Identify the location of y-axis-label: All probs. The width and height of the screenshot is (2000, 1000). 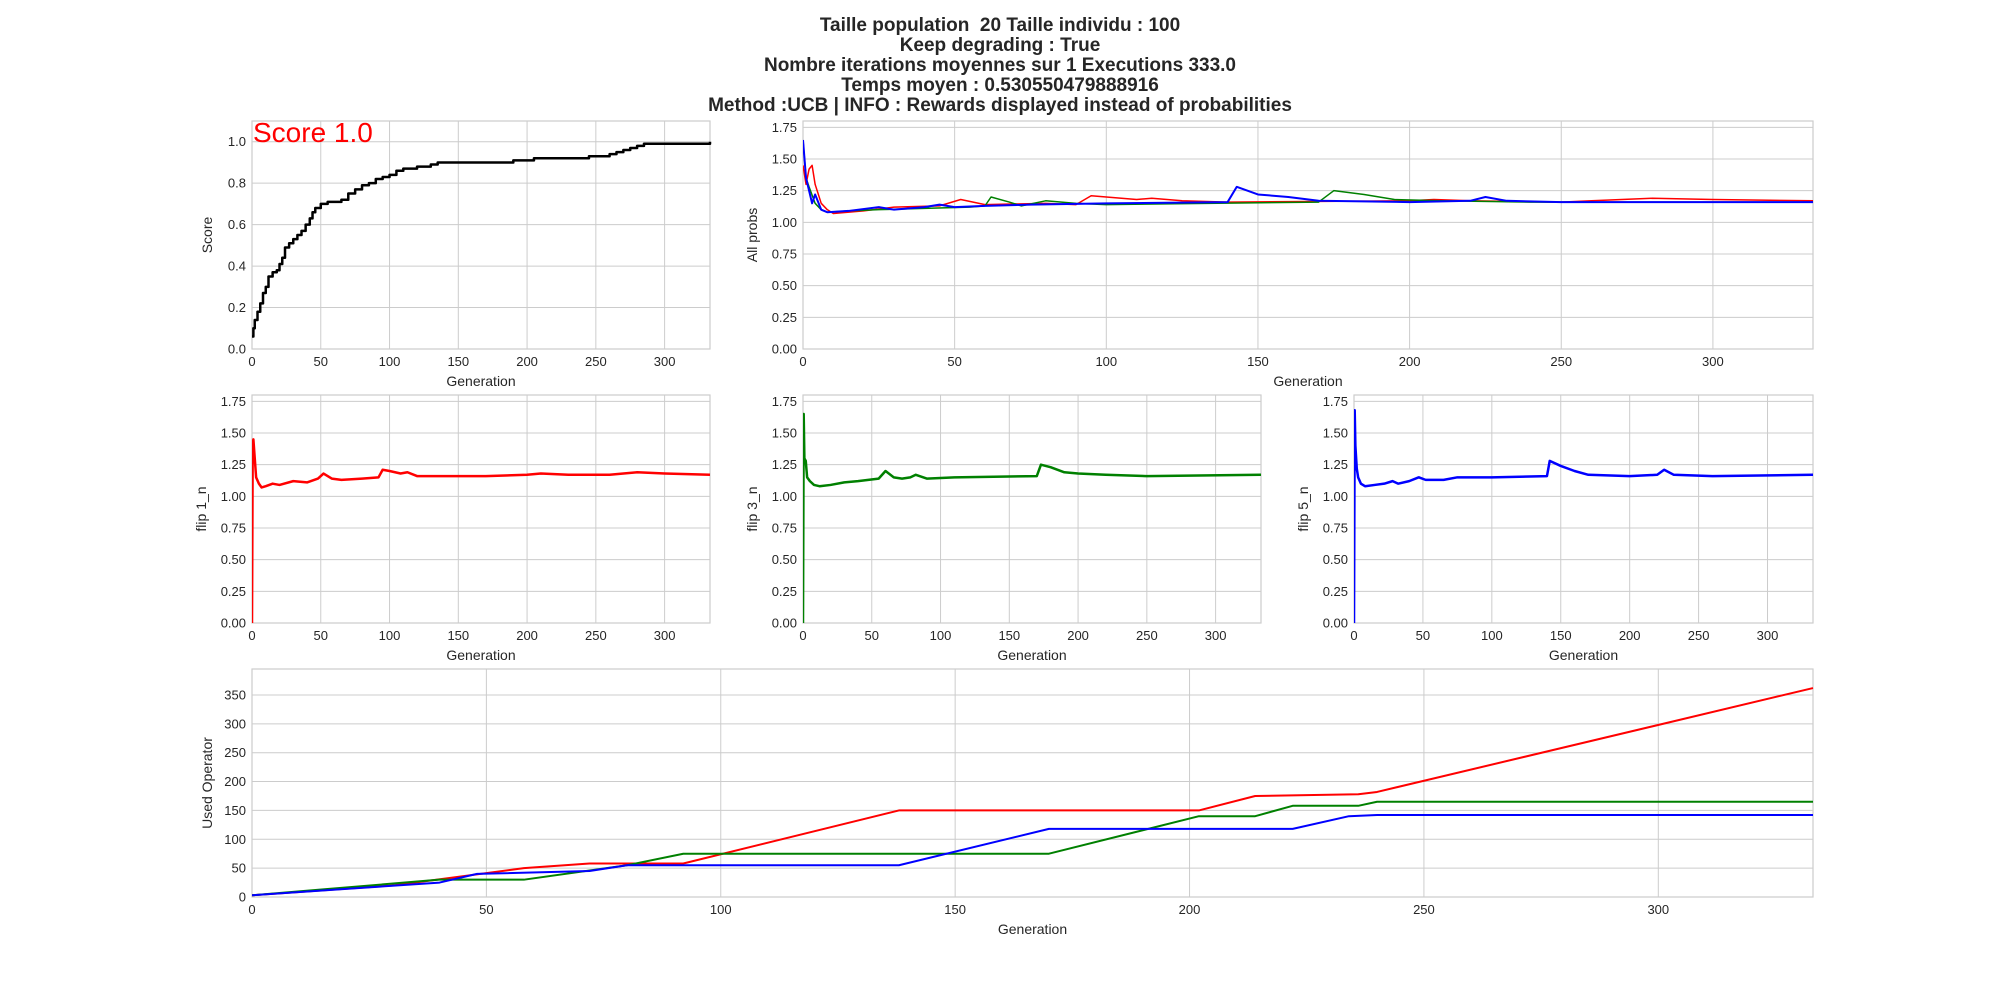
(752, 235).